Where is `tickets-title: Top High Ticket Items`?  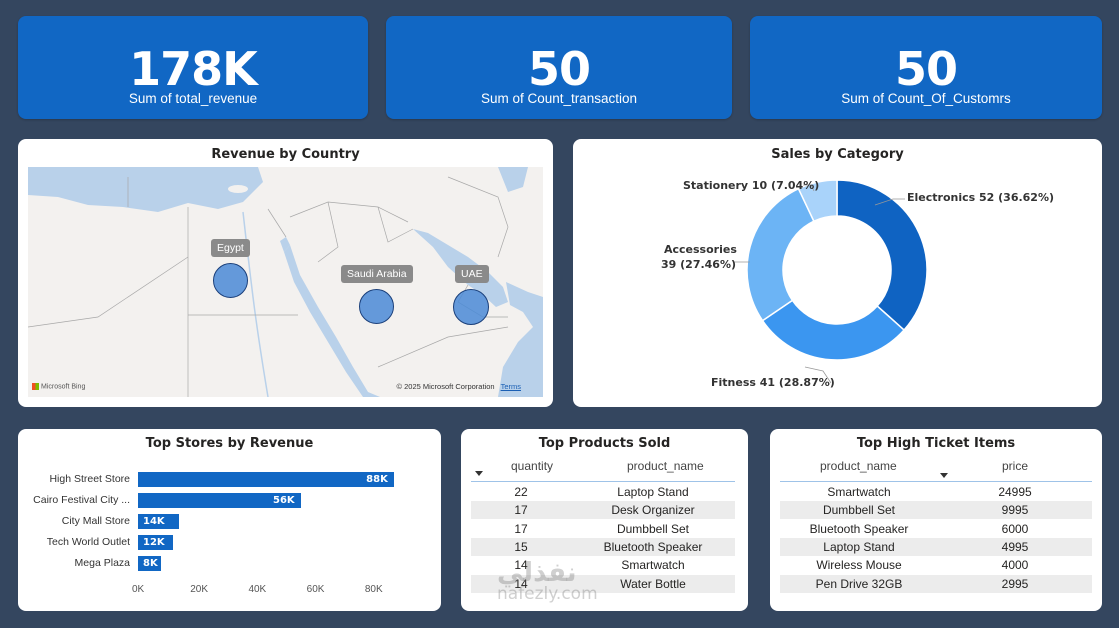 tickets-title: Top High Ticket Items is located at coordinates (936, 443).